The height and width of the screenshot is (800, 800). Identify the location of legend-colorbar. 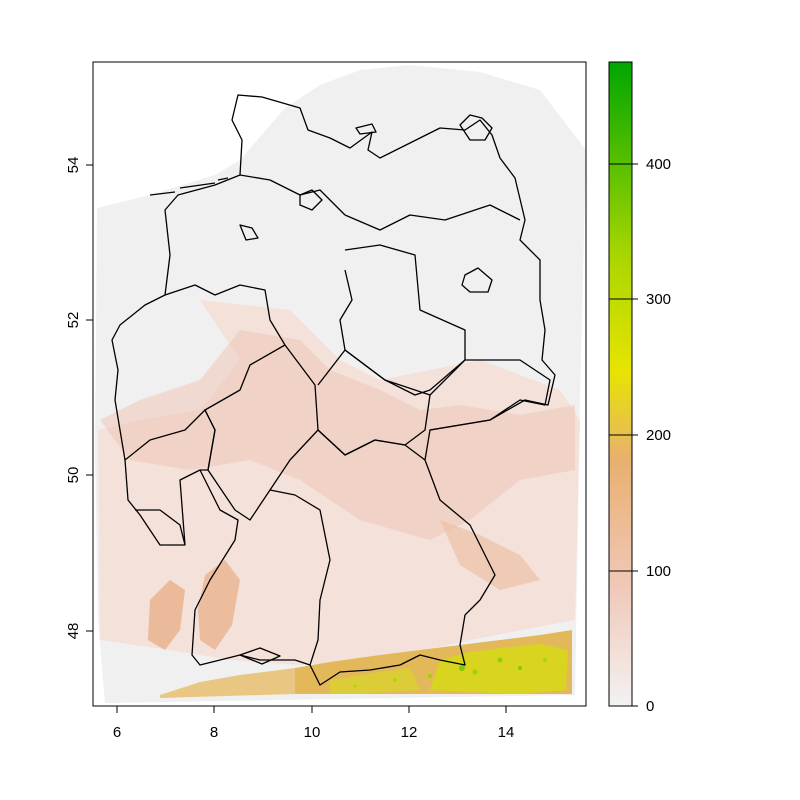
(620, 384).